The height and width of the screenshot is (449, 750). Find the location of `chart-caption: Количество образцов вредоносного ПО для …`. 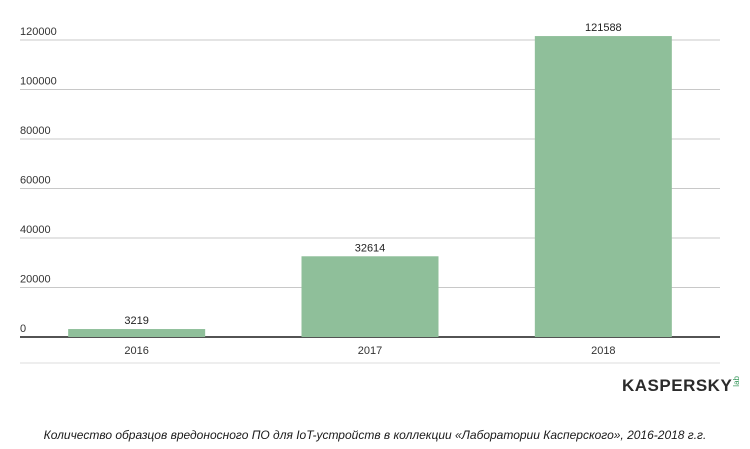

chart-caption: Количество образцов вредоносного ПО для … is located at coordinates (375, 435).